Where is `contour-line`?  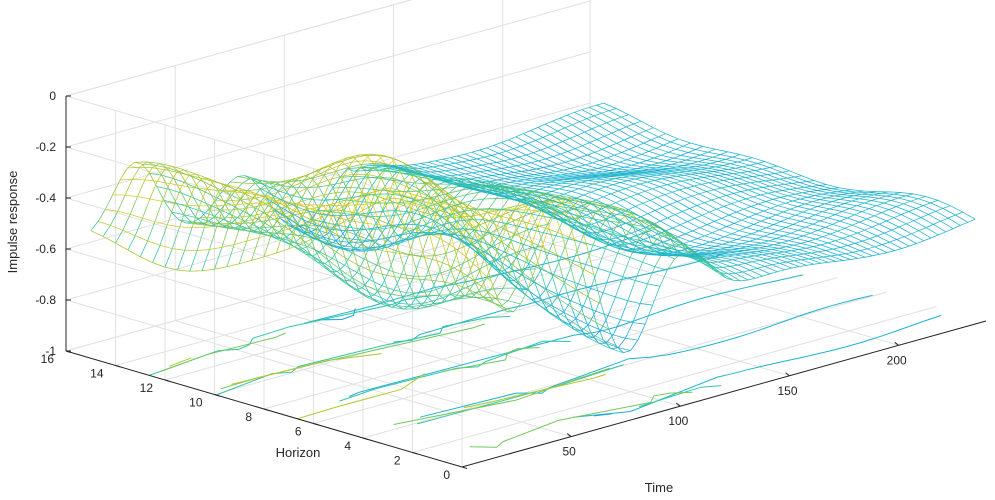 contour-line is located at coordinates (336, 314).